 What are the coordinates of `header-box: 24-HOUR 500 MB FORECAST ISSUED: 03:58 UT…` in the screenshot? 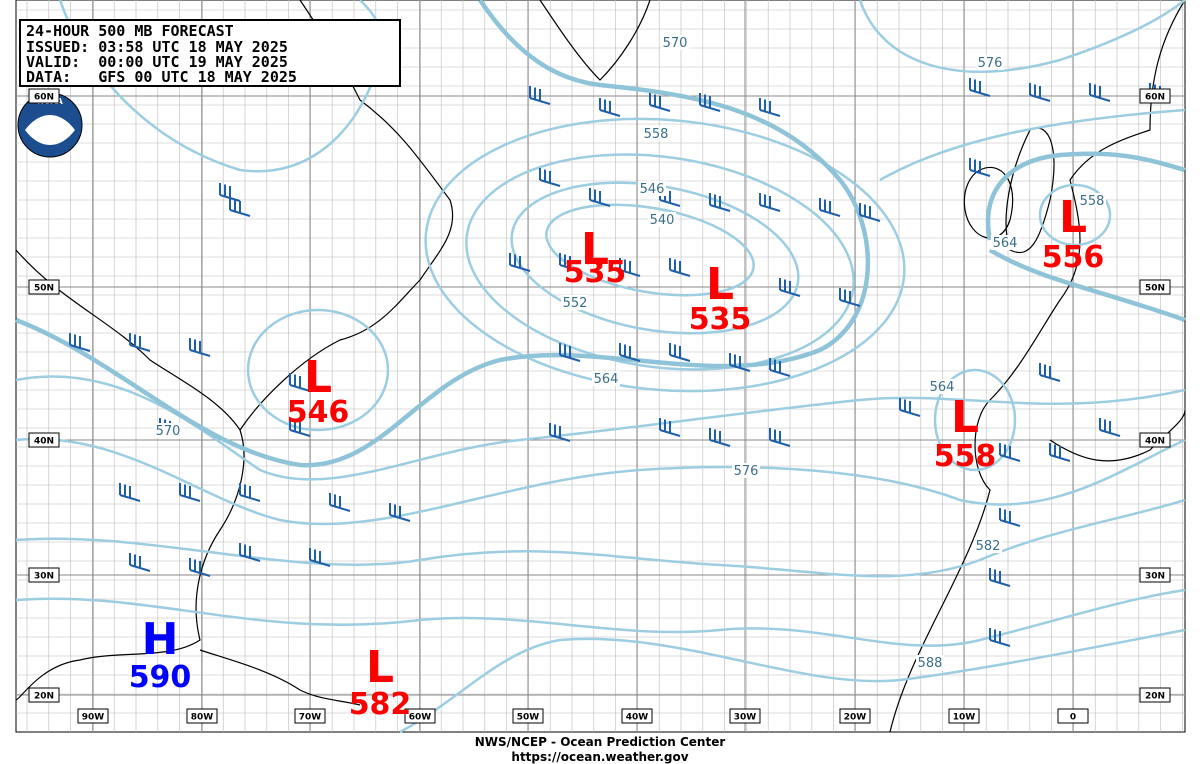 It's located at (210, 53).